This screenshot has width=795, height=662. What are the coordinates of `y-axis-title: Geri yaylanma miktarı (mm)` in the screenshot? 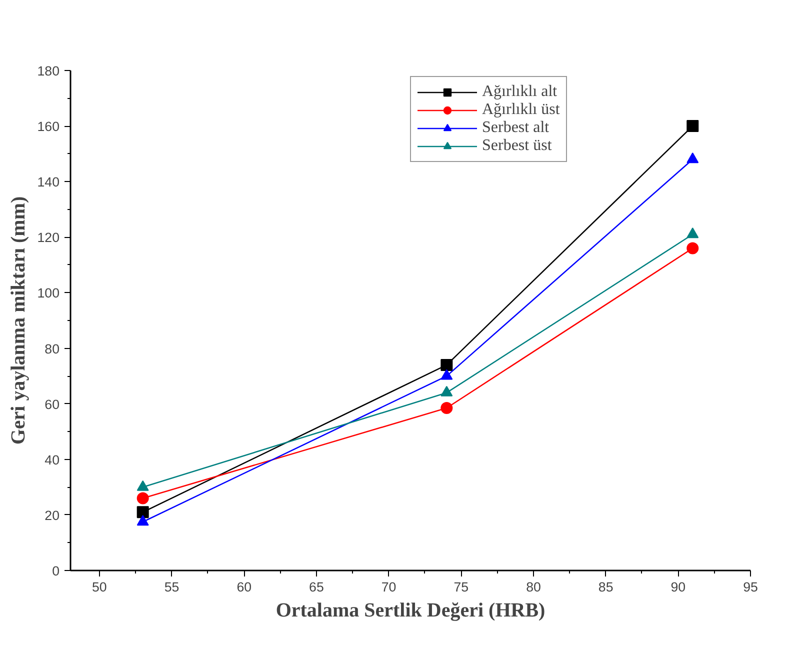 It's located at (18, 320).